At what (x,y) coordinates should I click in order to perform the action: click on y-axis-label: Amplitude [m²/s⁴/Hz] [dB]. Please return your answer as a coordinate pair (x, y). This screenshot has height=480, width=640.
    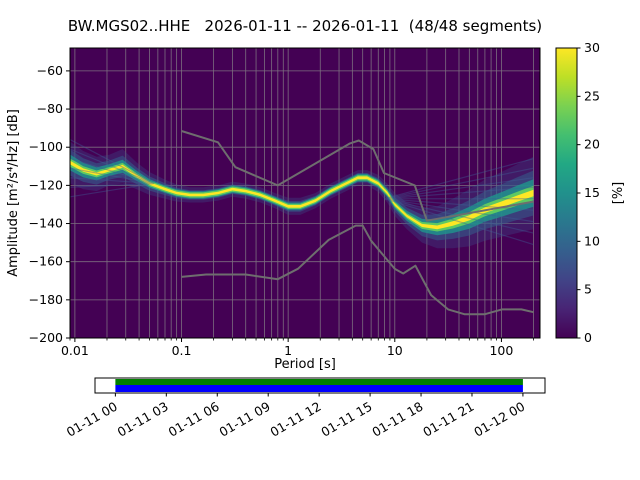
    Looking at the image, I should click on (13, 193).